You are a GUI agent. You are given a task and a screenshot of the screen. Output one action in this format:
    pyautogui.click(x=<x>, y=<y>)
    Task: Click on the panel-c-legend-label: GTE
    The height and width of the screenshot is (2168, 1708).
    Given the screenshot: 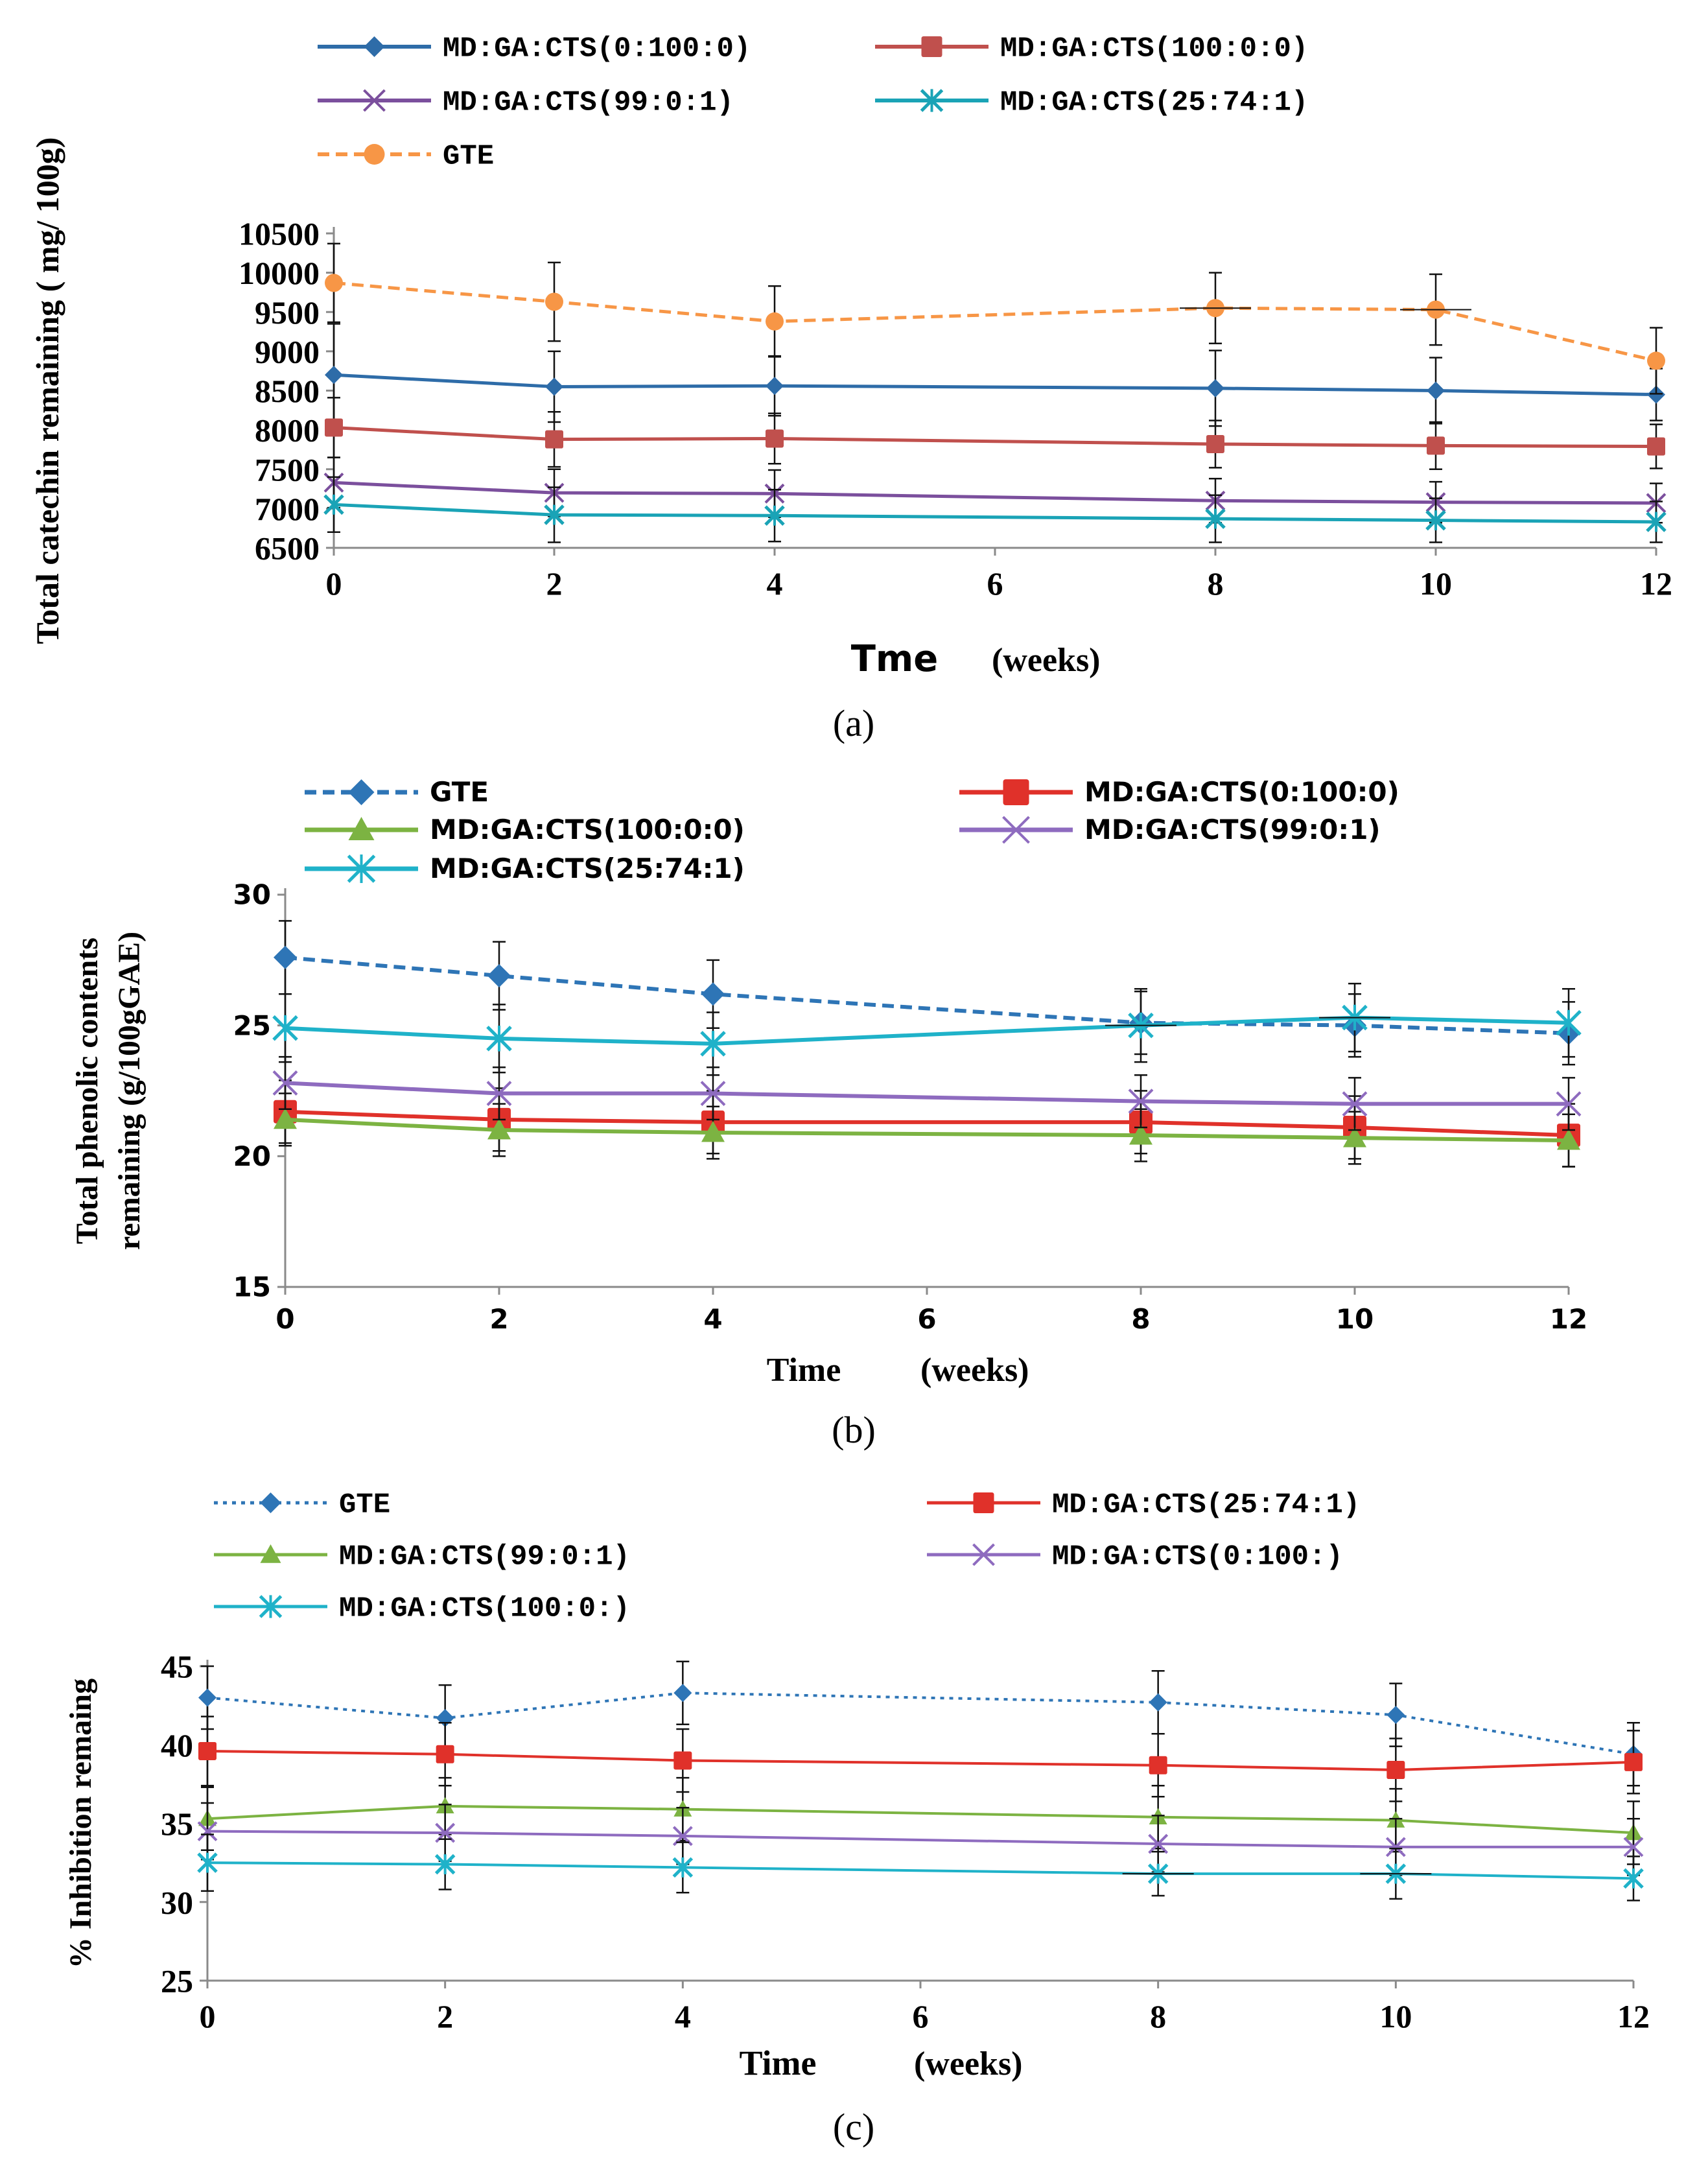 What is the action you would take?
    pyautogui.click(x=364, y=1505)
    